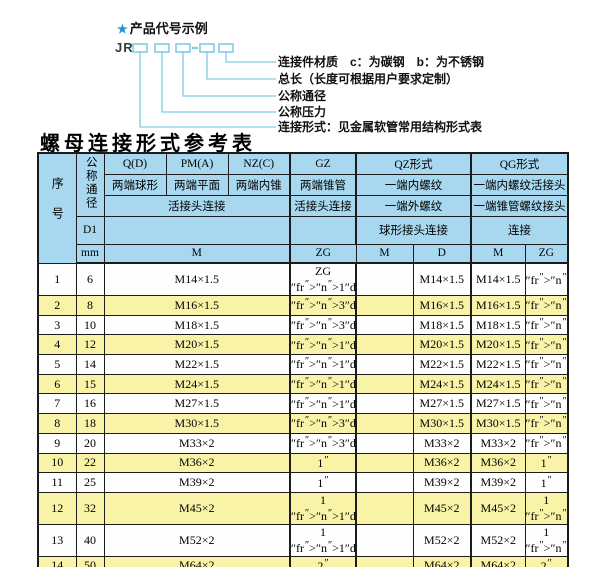  What do you see at coordinates (90, 230) in the screenshot?
I see `header-d1: D1` at bounding box center [90, 230].